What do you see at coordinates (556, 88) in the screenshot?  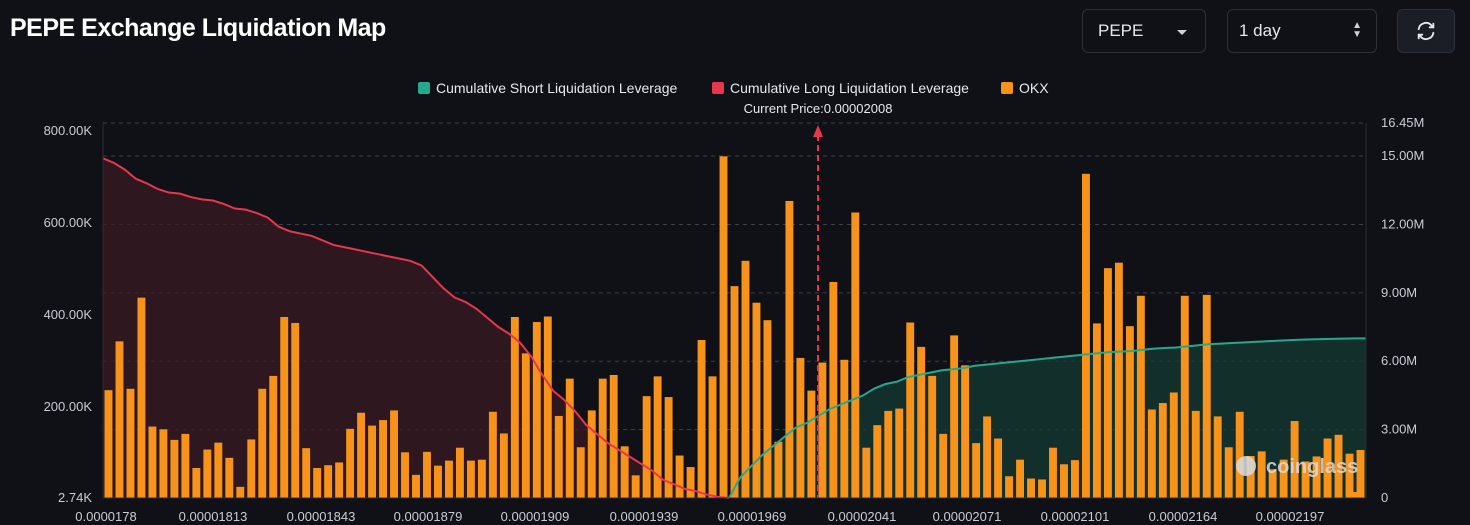 I see `legend-label: Cumulative Short Liquidation Leverage` at bounding box center [556, 88].